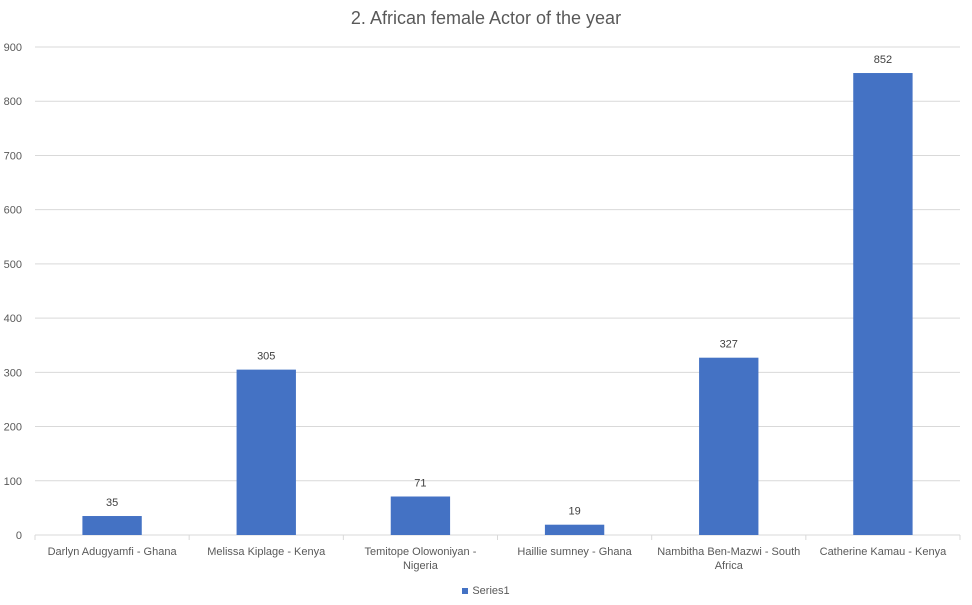  I want to click on legend: Series1, so click(486, 591).